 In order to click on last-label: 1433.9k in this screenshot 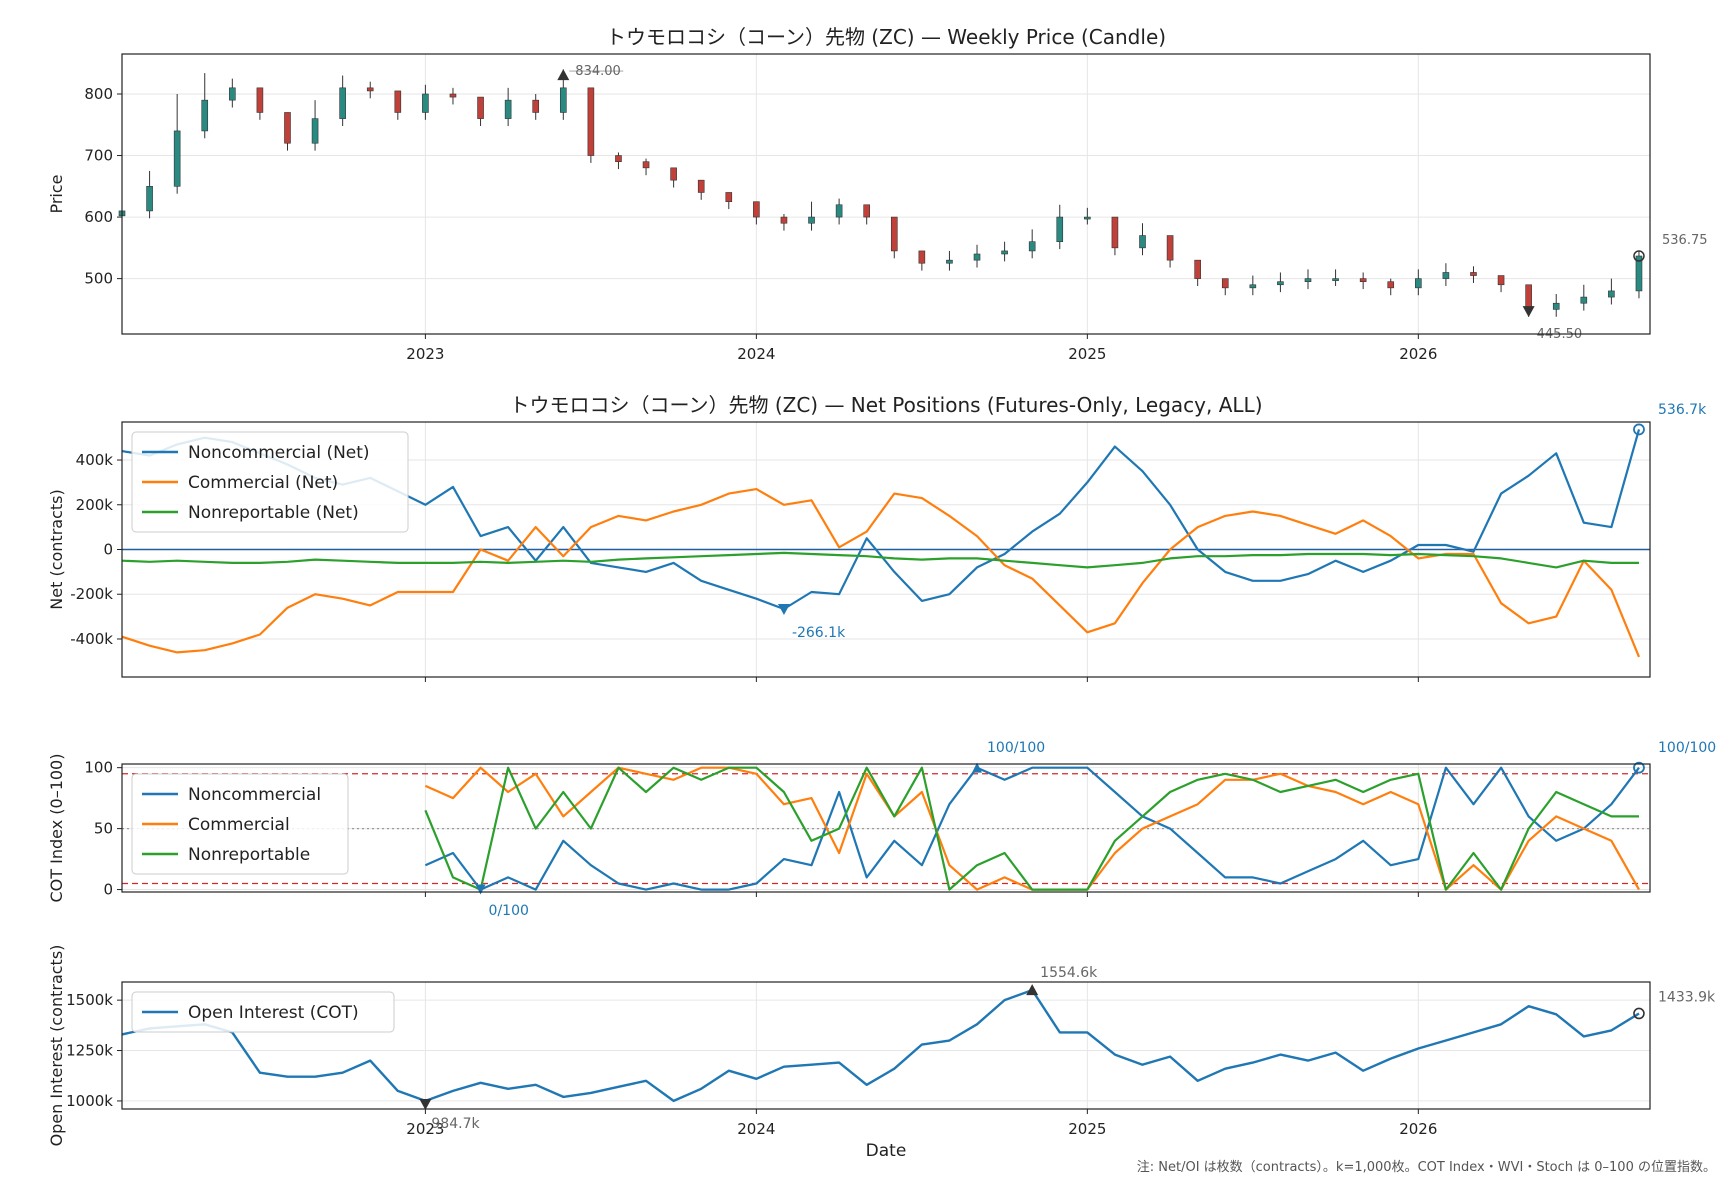, I will do `click(1687, 997)`.